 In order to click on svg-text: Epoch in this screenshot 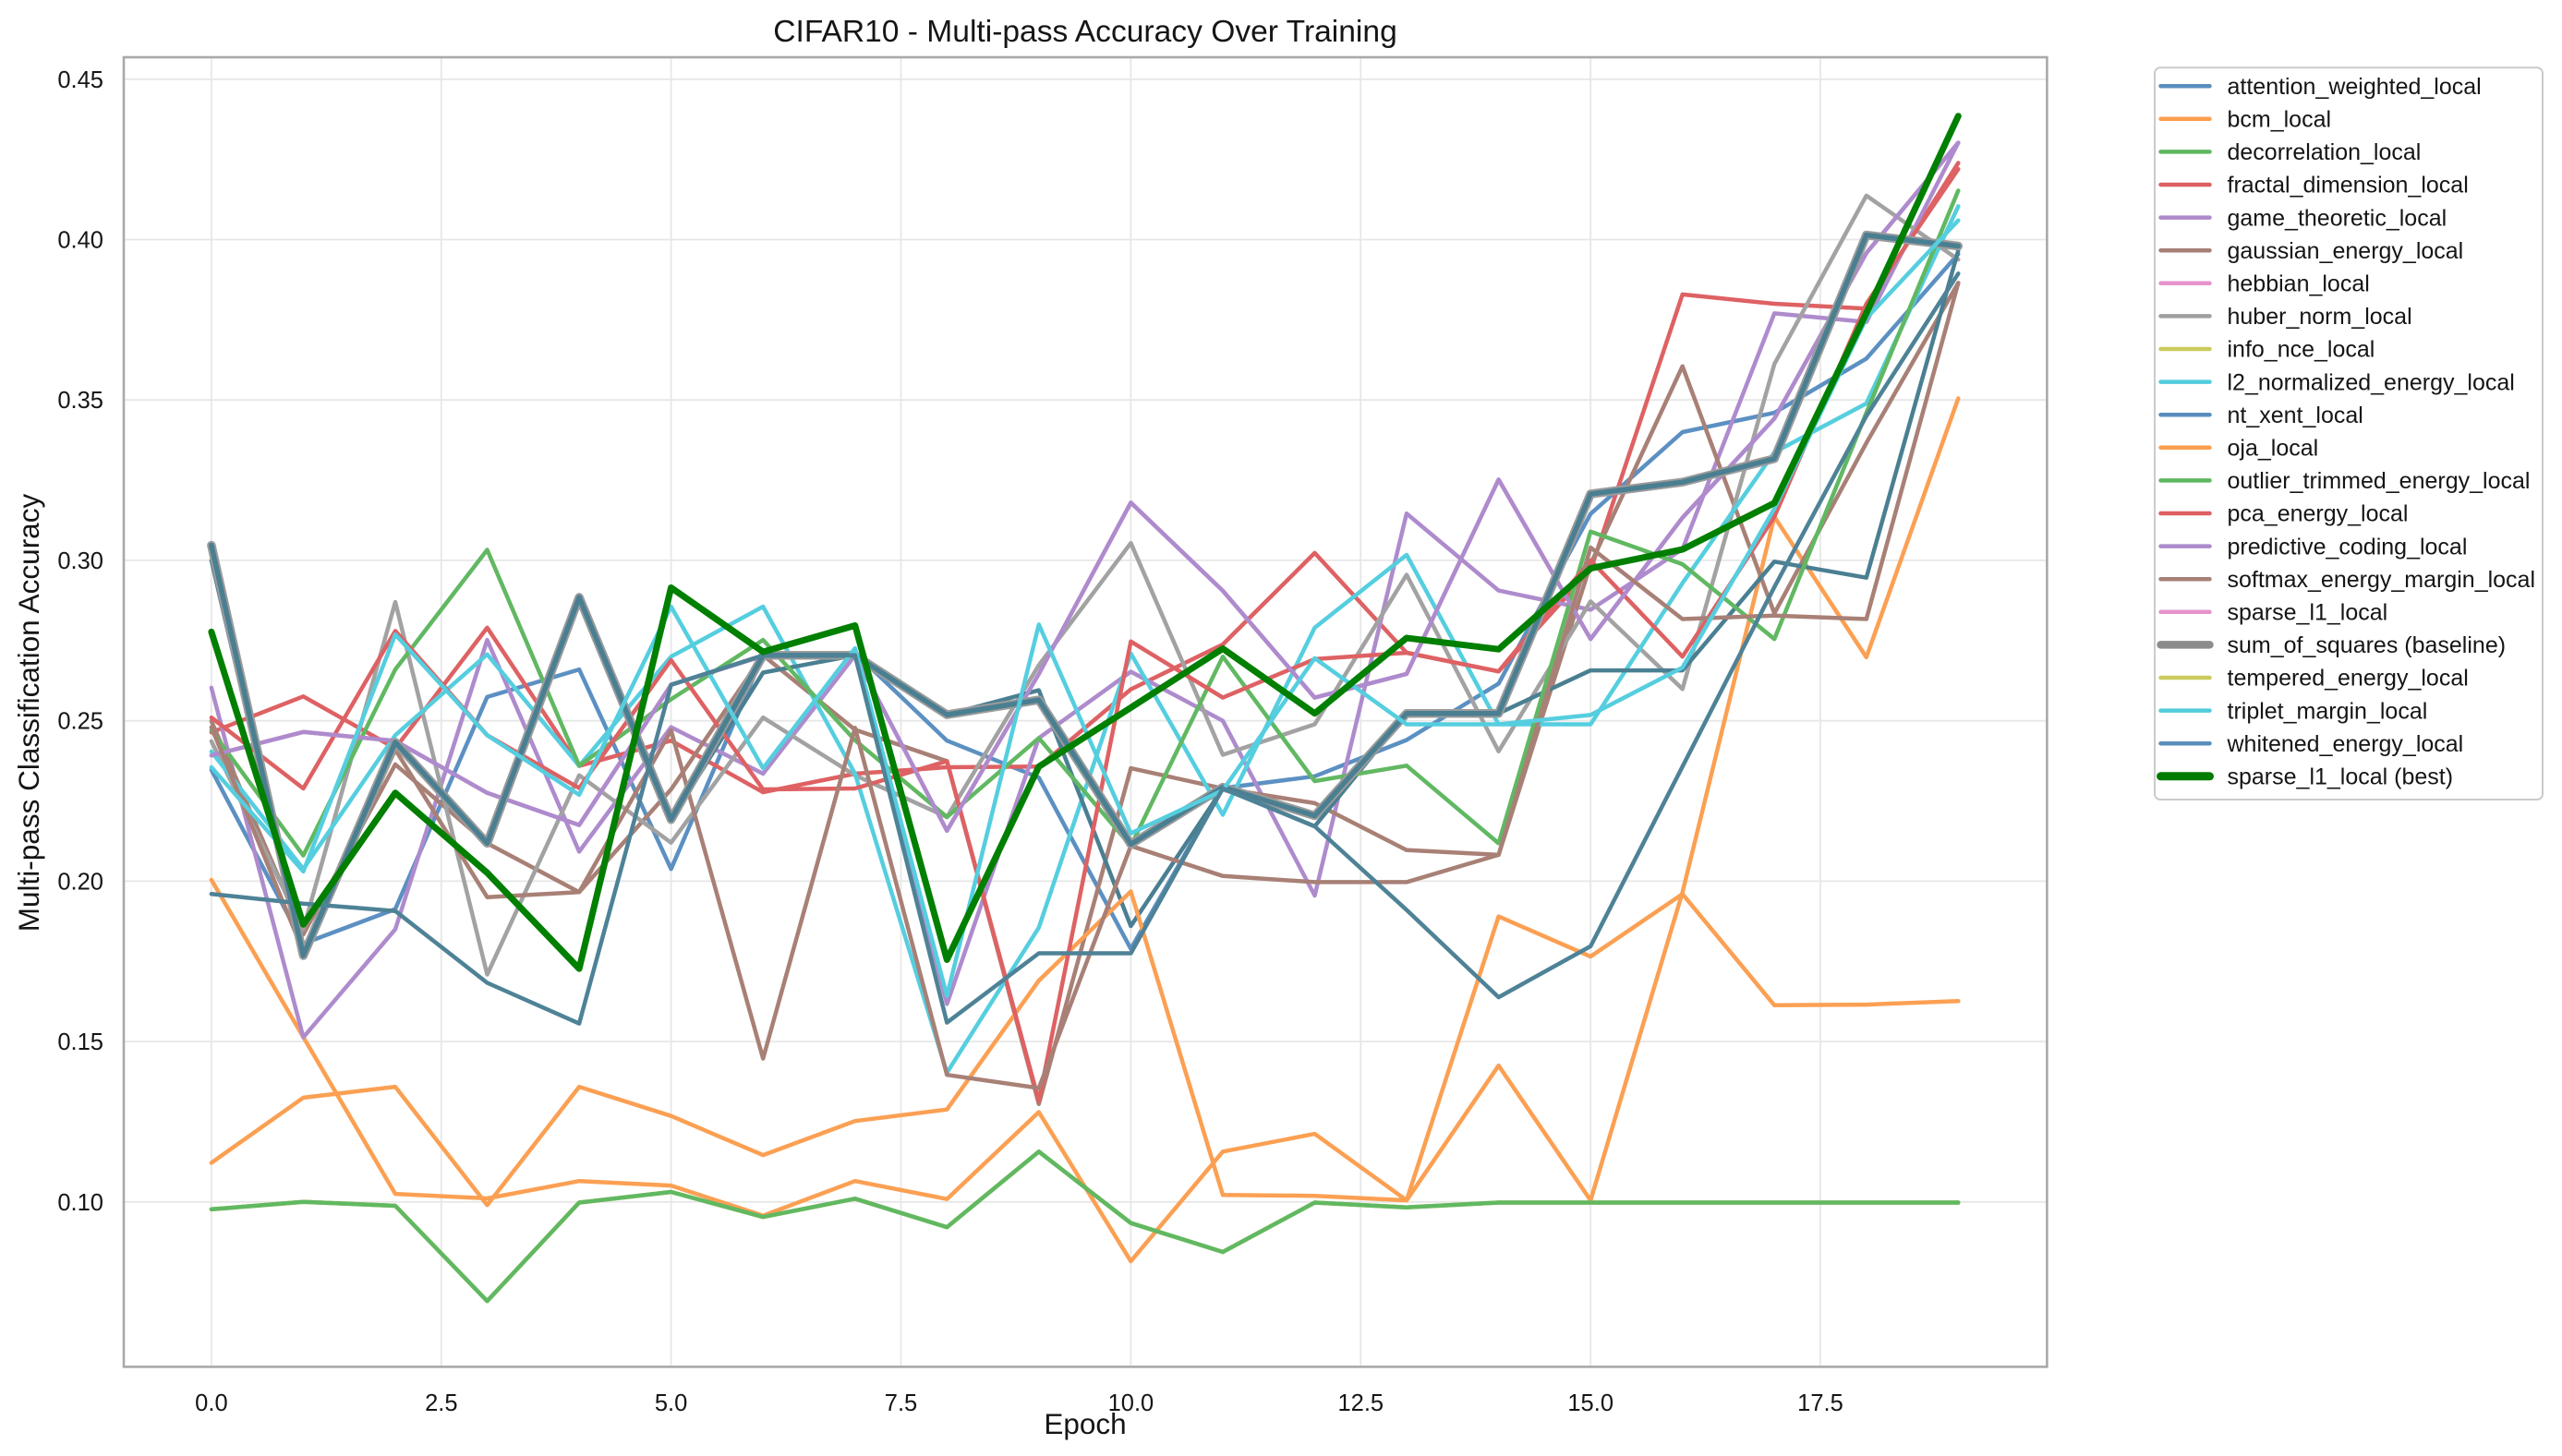, I will do `click(1085, 1423)`.